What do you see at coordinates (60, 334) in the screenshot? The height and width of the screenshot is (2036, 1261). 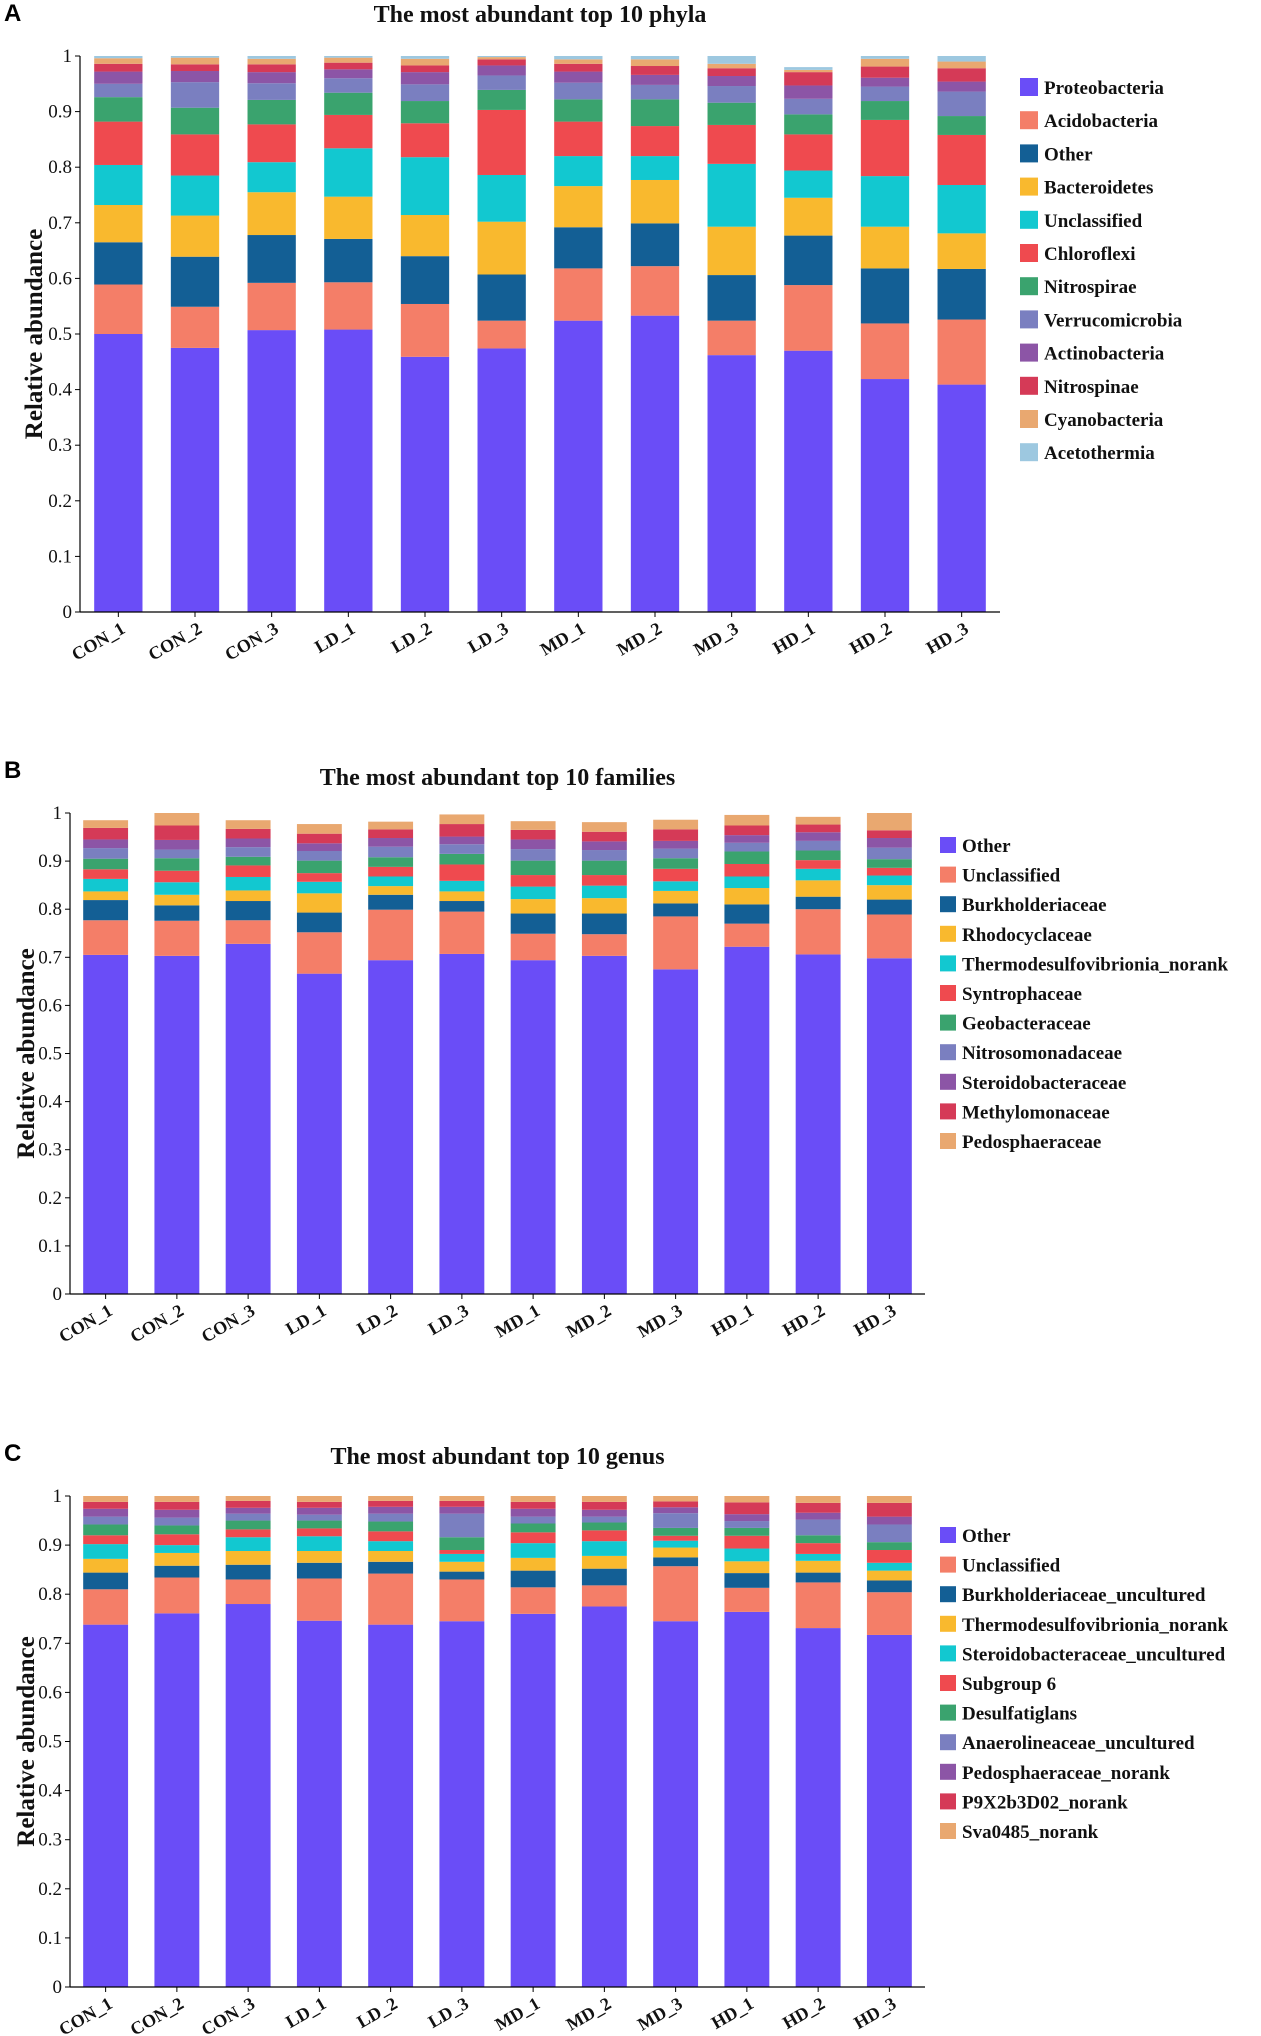 I see `y-tick-label: 0.5` at bounding box center [60, 334].